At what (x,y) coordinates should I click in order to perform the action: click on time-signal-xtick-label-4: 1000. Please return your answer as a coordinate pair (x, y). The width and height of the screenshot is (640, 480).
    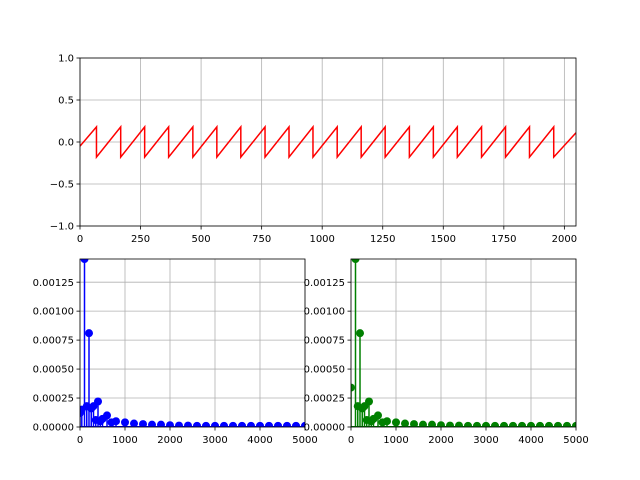
    Looking at the image, I should click on (321, 239).